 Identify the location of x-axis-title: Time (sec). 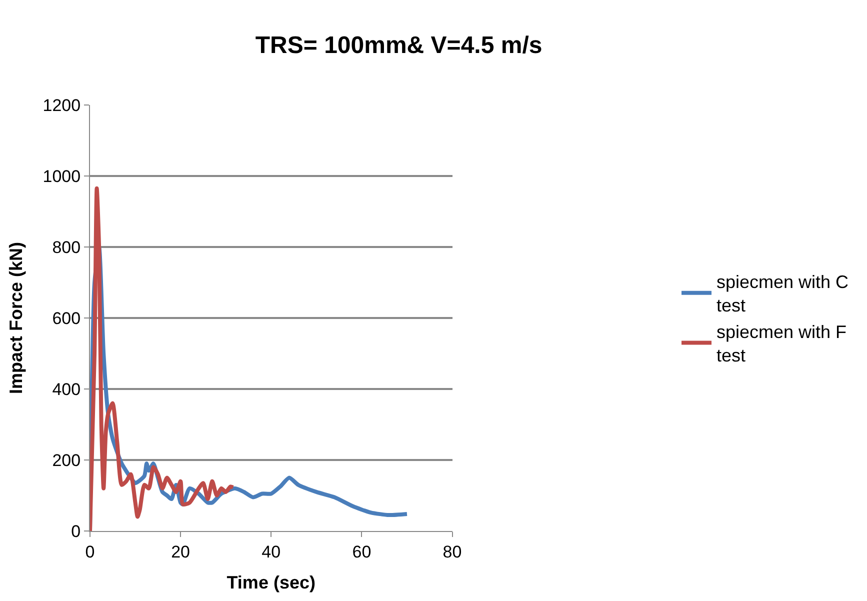
(271, 582).